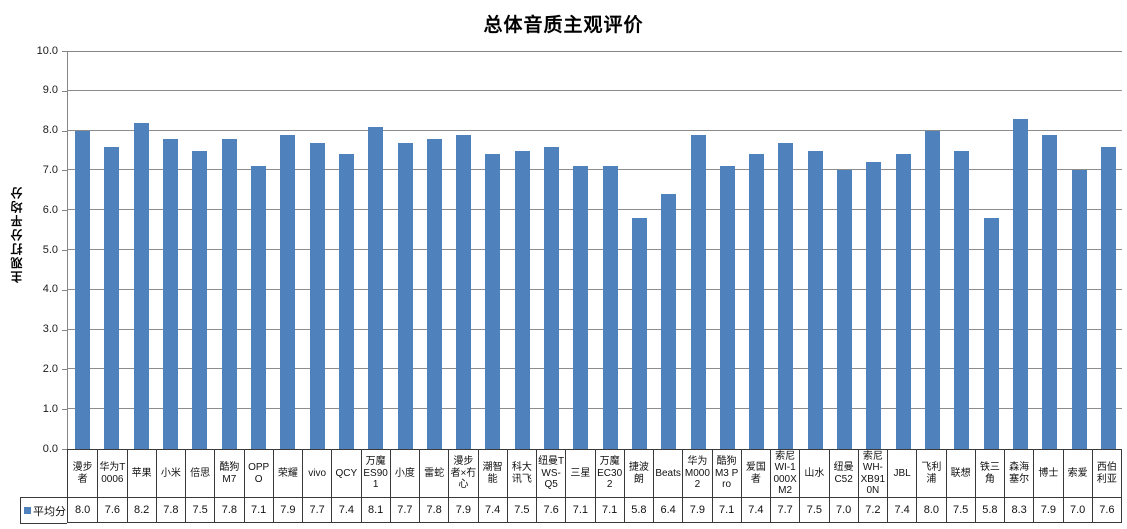 This screenshot has height=529, width=1127. Describe the element at coordinates (316, 510) in the screenshot. I see `value-cell: 7.7` at that location.